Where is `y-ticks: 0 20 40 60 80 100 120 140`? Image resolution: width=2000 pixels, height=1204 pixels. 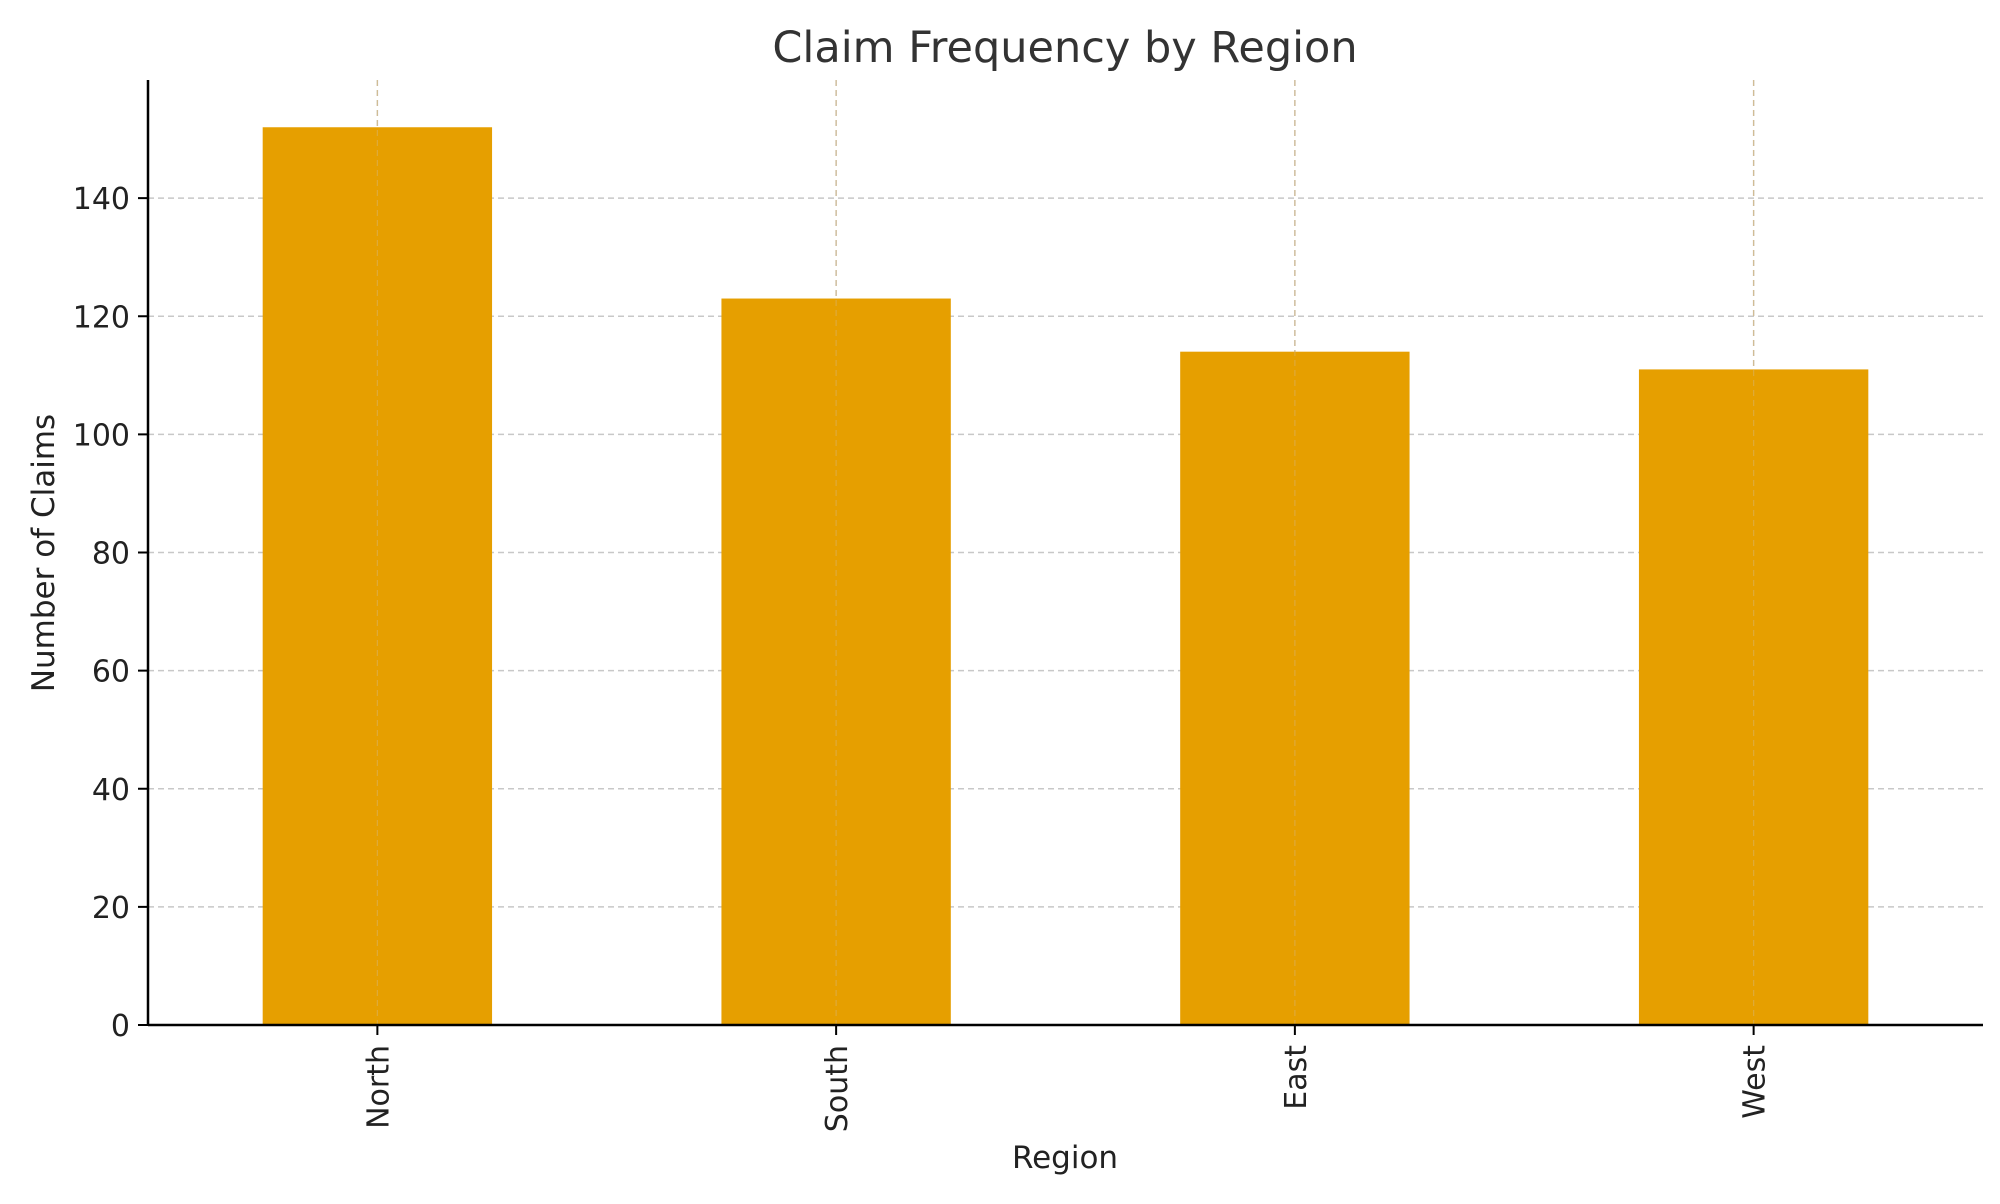 y-ticks: 0 20 40 60 80 100 120 140 is located at coordinates (110, 613).